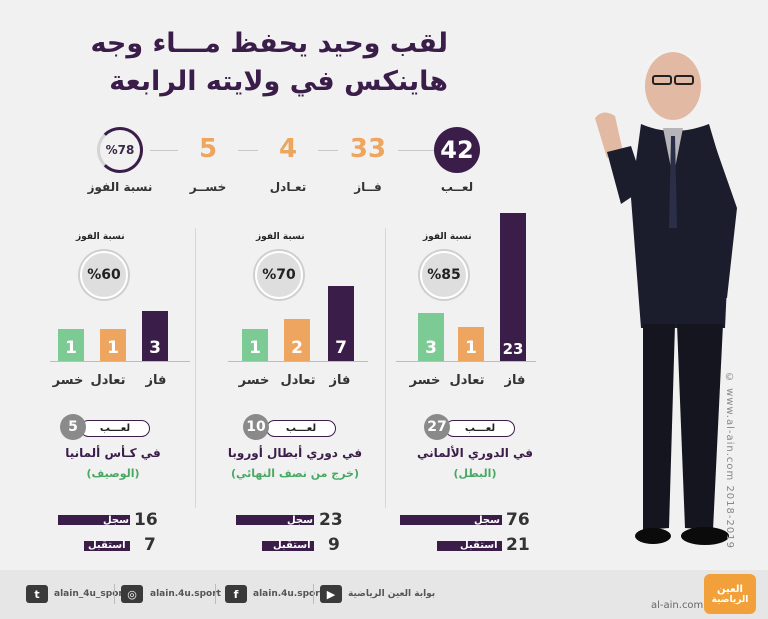  What do you see at coordinates (113, 473) in the screenshot?
I see `competition-result: (الوصيف)` at bounding box center [113, 473].